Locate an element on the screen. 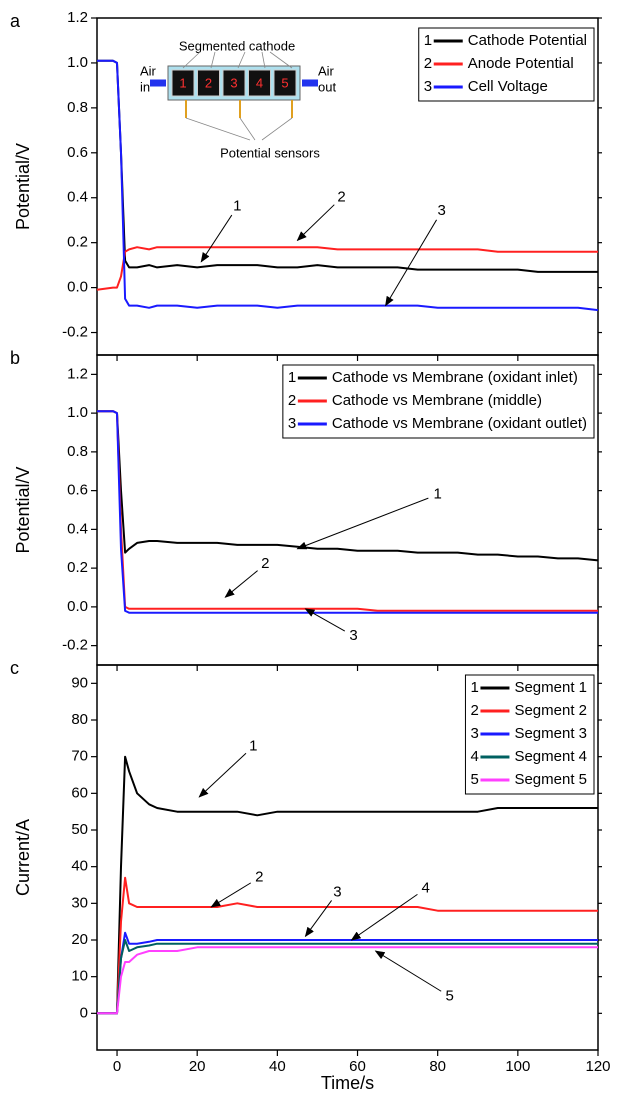  y-axis-label: Current/A is located at coordinates (23, 857).